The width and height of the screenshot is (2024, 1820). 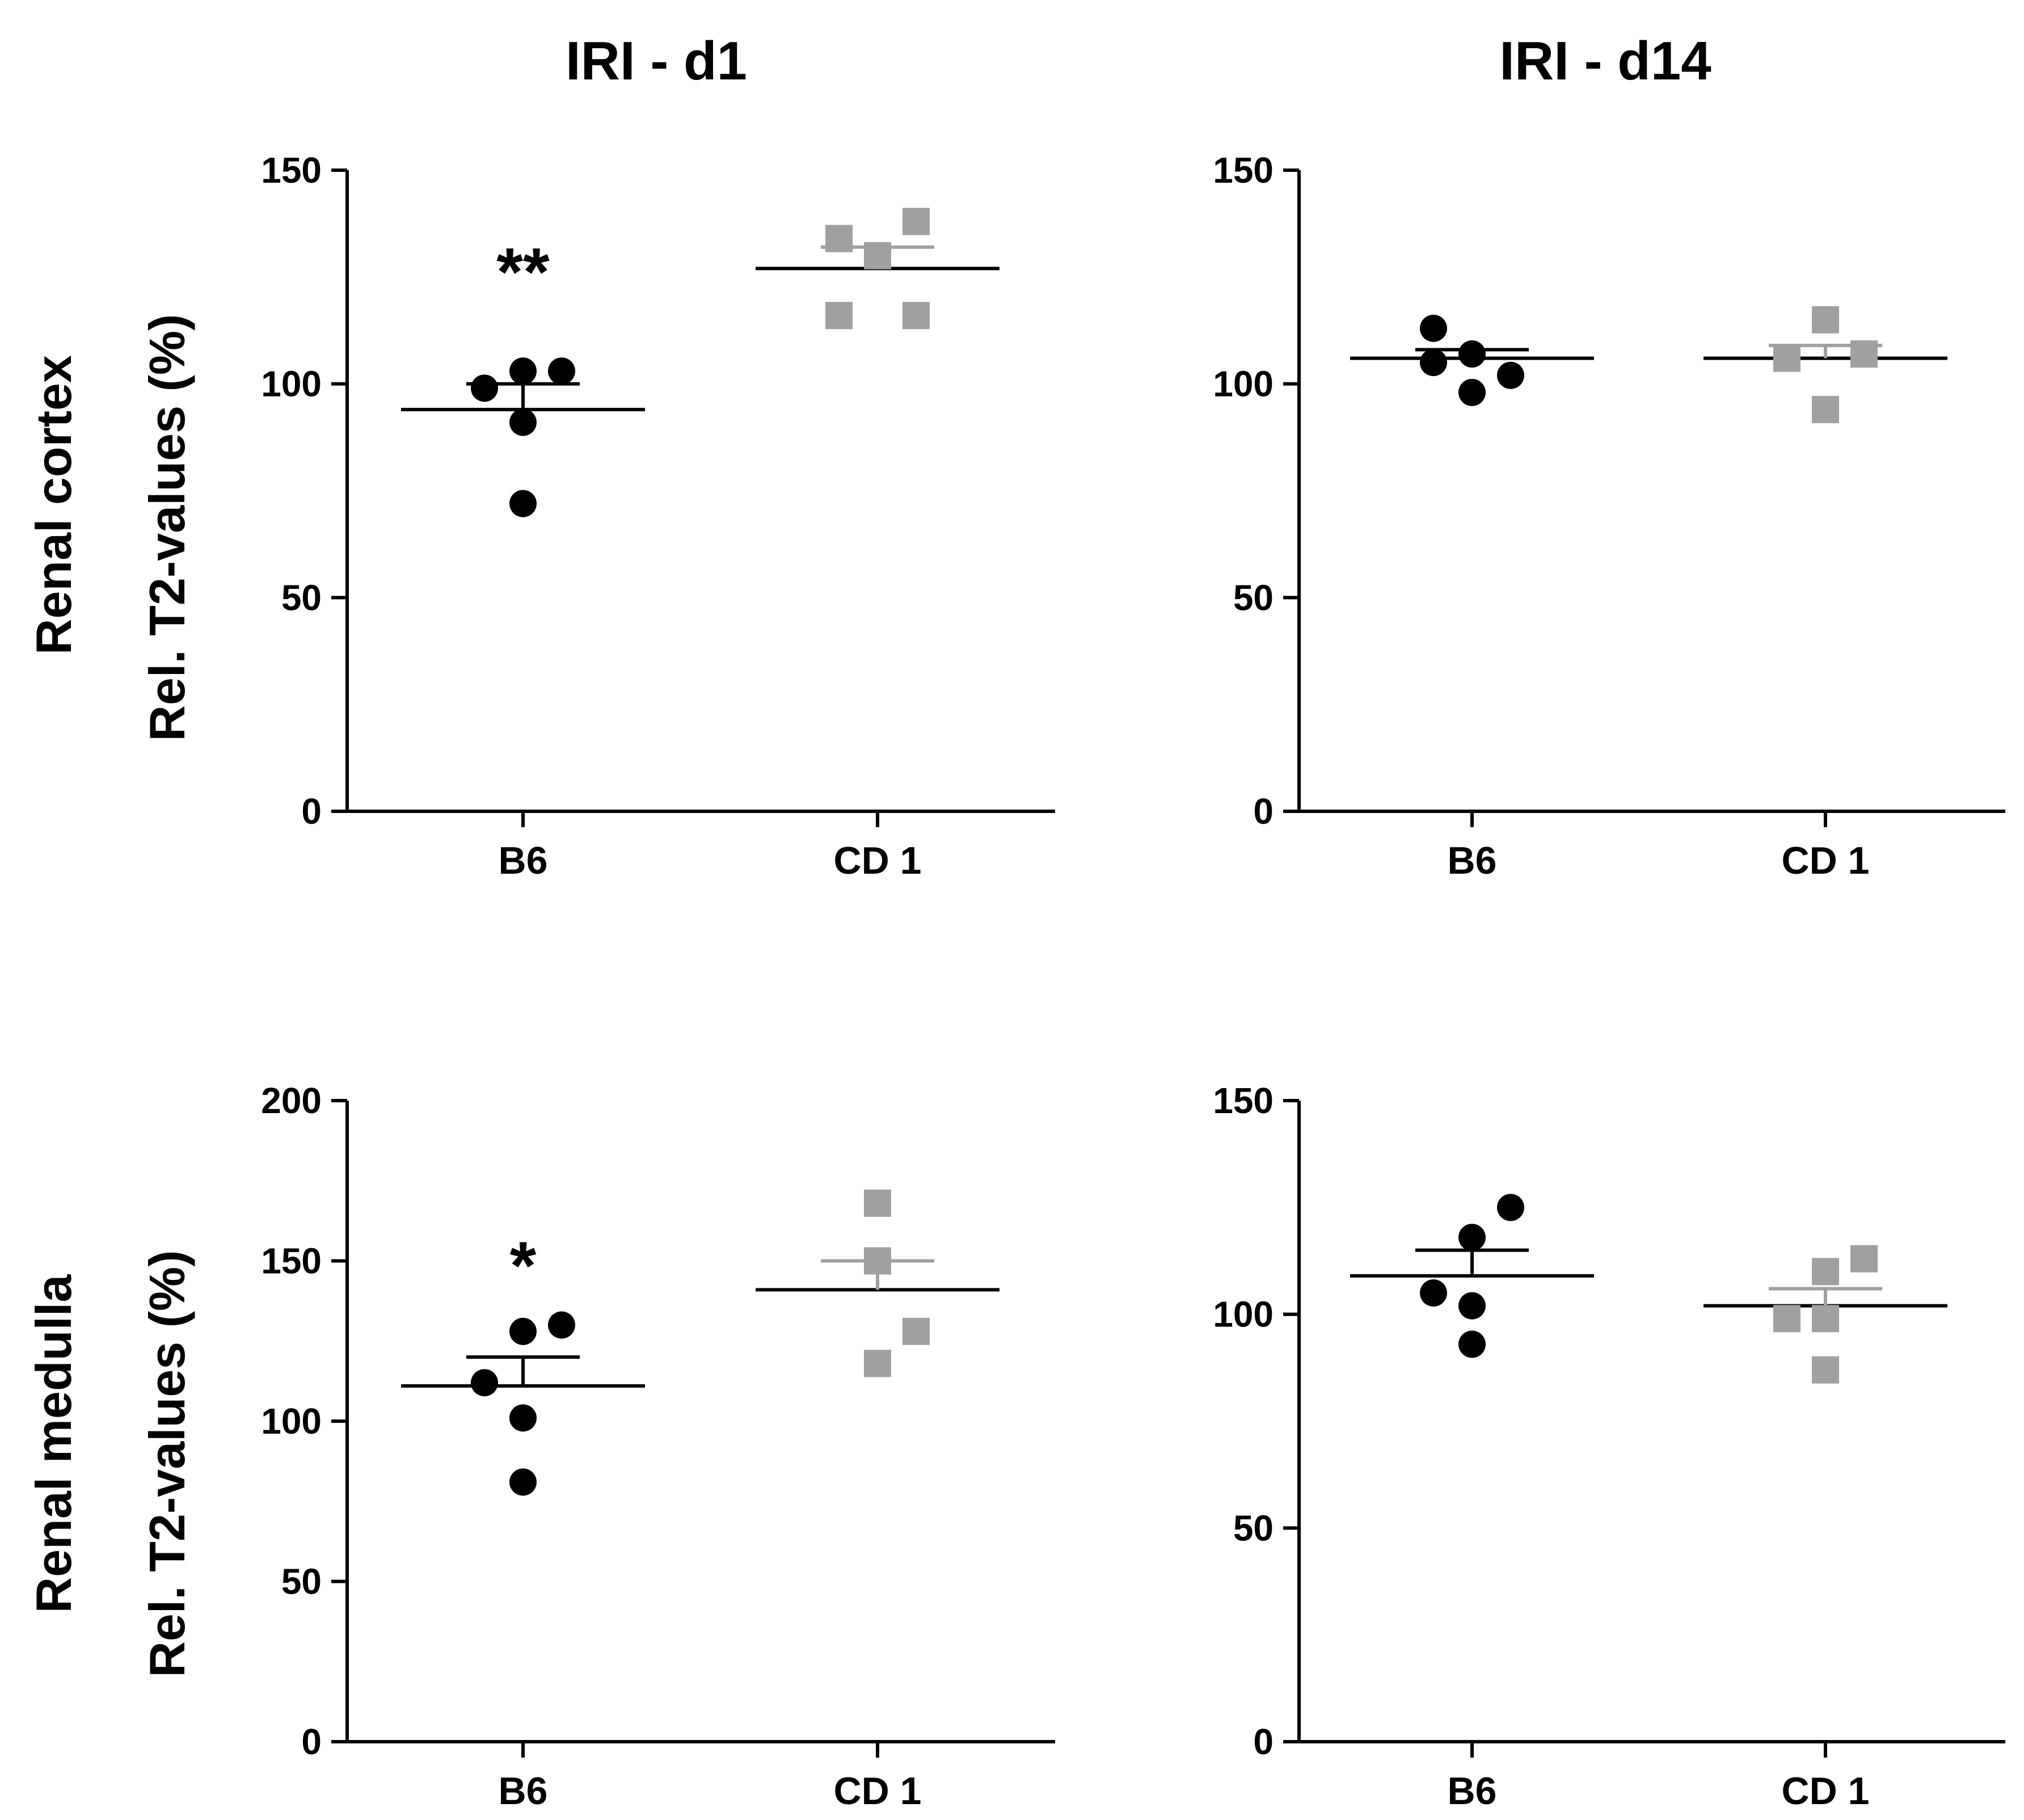 I want to click on significance-annotation: **, so click(x=523, y=272).